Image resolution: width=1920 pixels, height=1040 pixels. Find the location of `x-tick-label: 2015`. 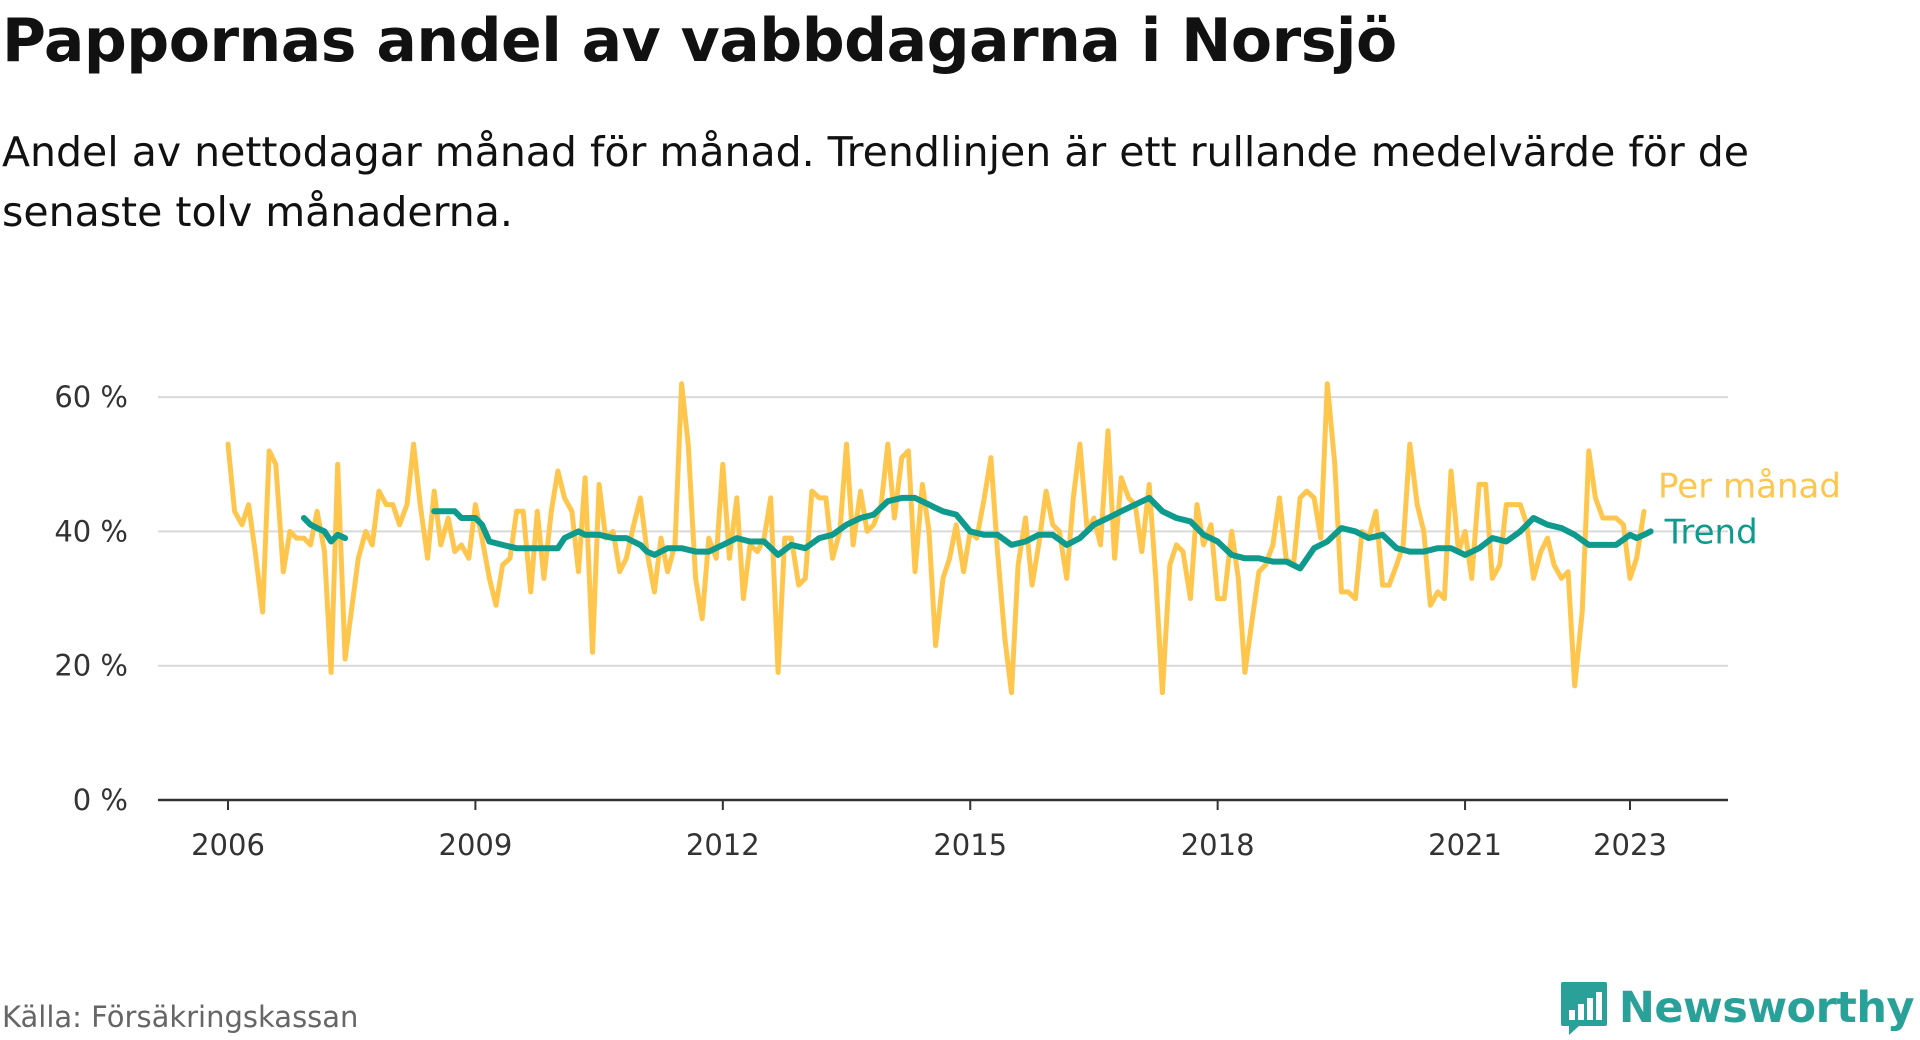

x-tick-label: 2015 is located at coordinates (970, 845).